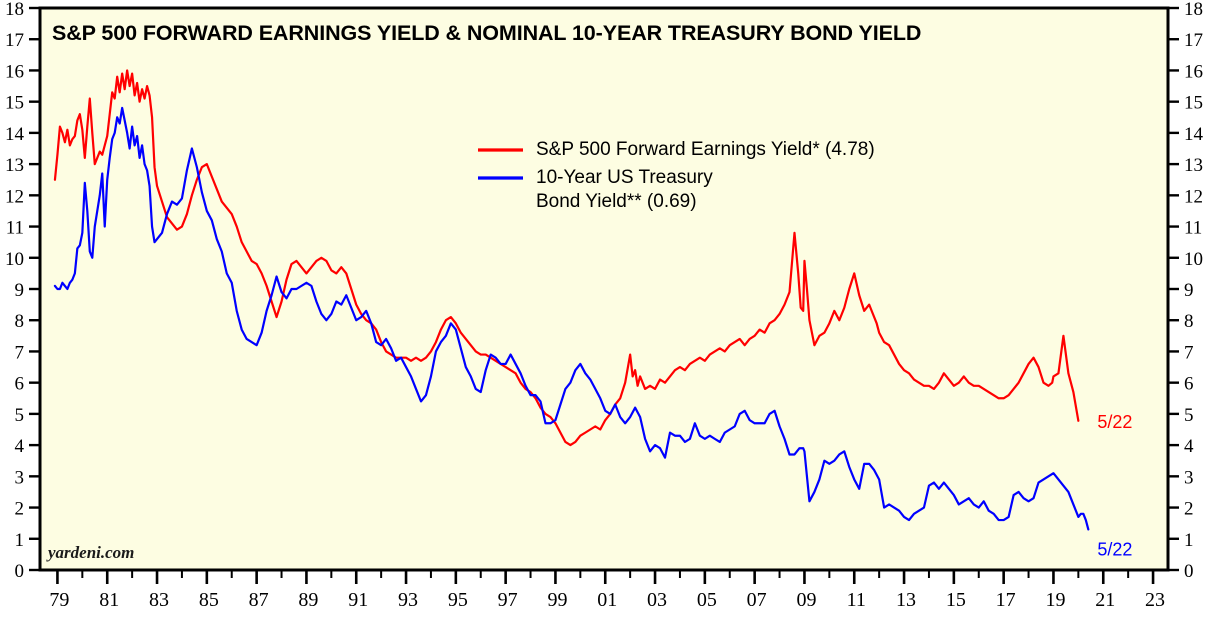  I want to click on y-tick-label-left: 5, so click(20, 415).